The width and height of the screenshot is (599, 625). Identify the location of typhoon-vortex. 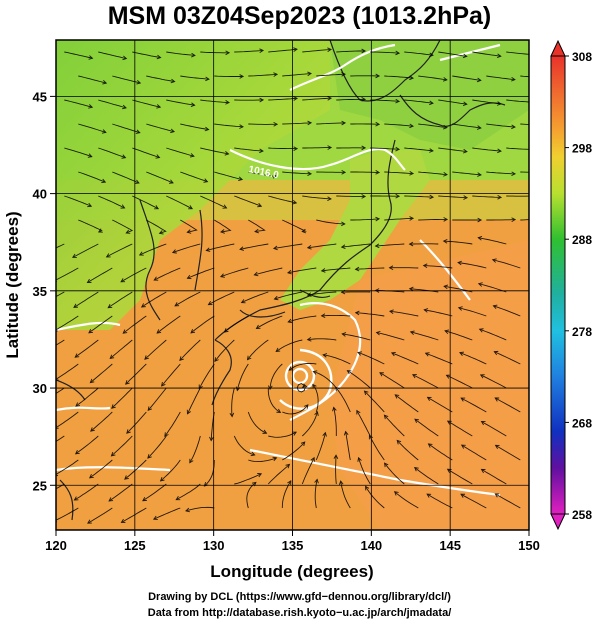
(306, 379).